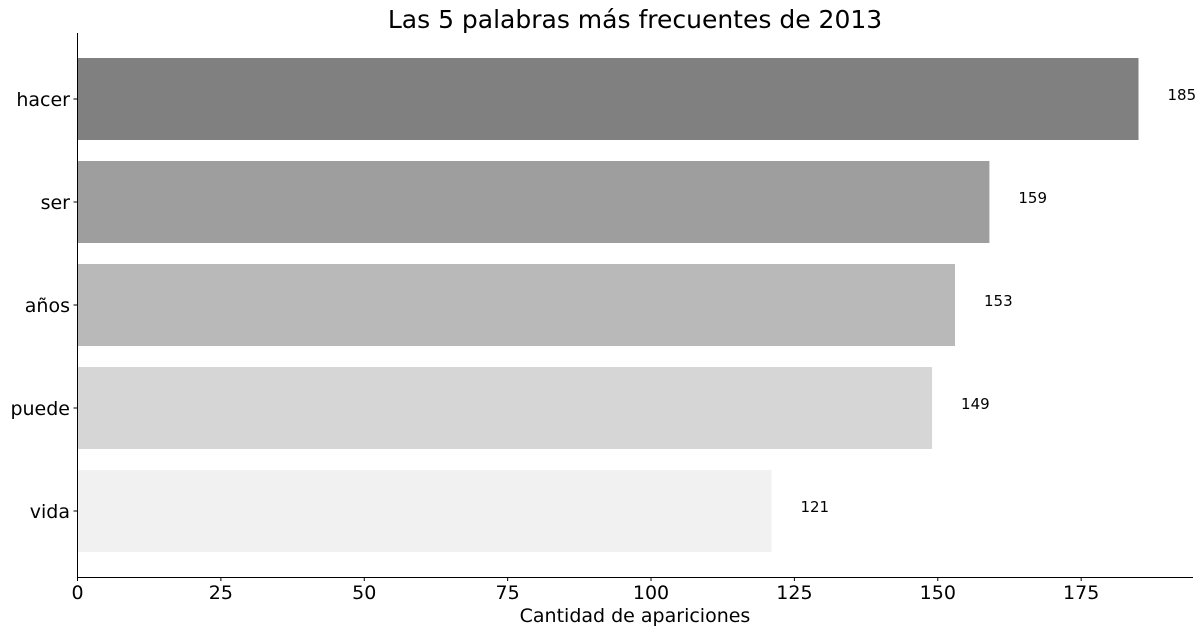 This screenshot has height=633, width=1204. I want to click on y-axis-ticks: hacer ser años puede vida, so click(44, 306).